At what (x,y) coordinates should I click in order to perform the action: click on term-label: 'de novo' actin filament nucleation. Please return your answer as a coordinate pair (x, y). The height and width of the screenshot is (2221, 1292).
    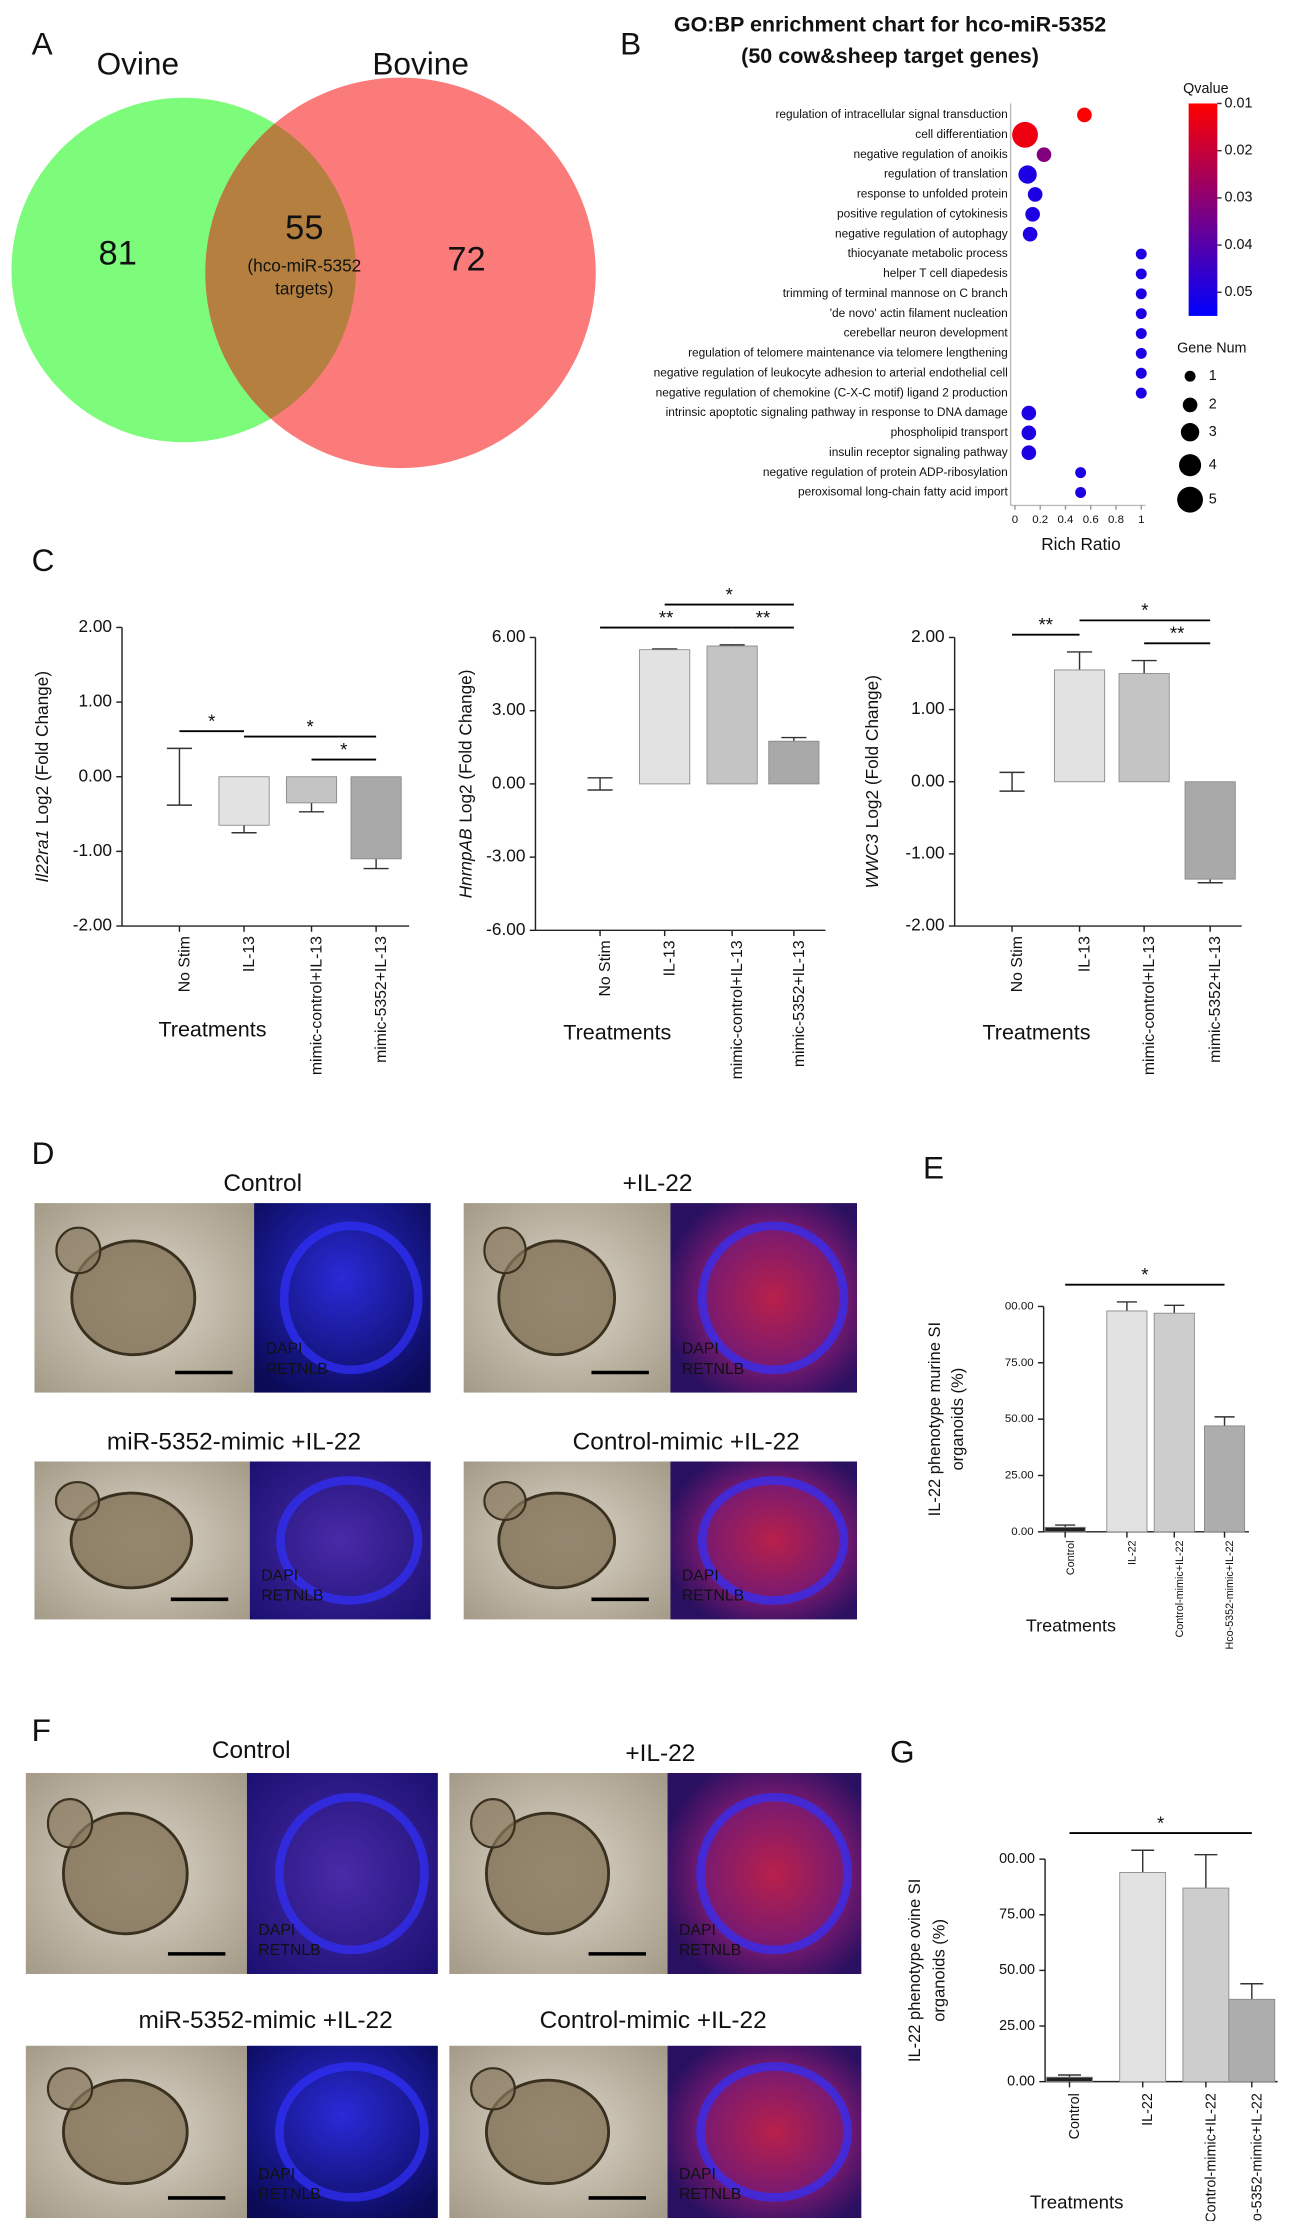
    Looking at the image, I should click on (919, 313).